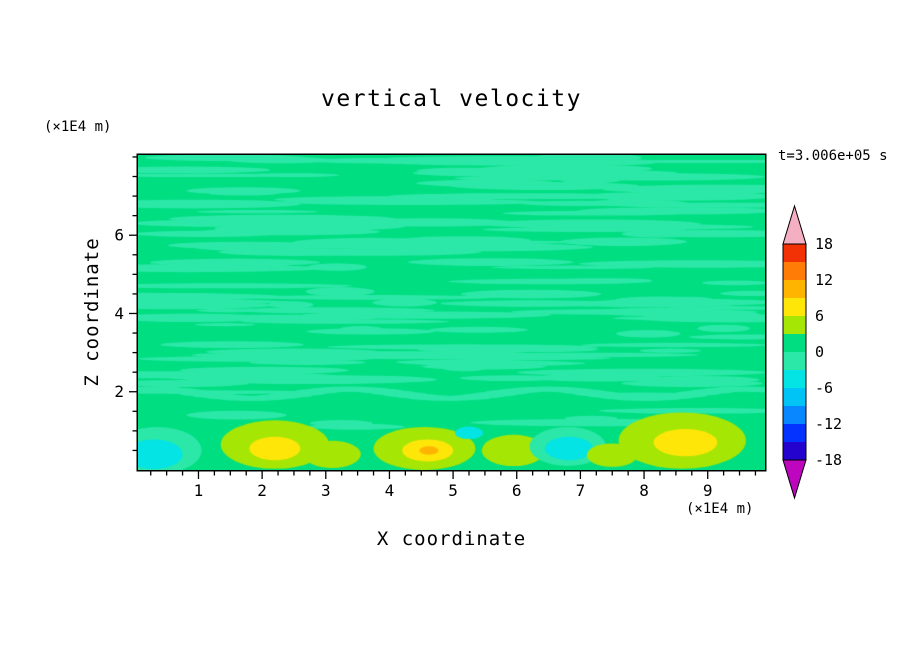 This screenshot has width=904, height=654. I want to click on colorbar-under-arrow, so click(794, 479).